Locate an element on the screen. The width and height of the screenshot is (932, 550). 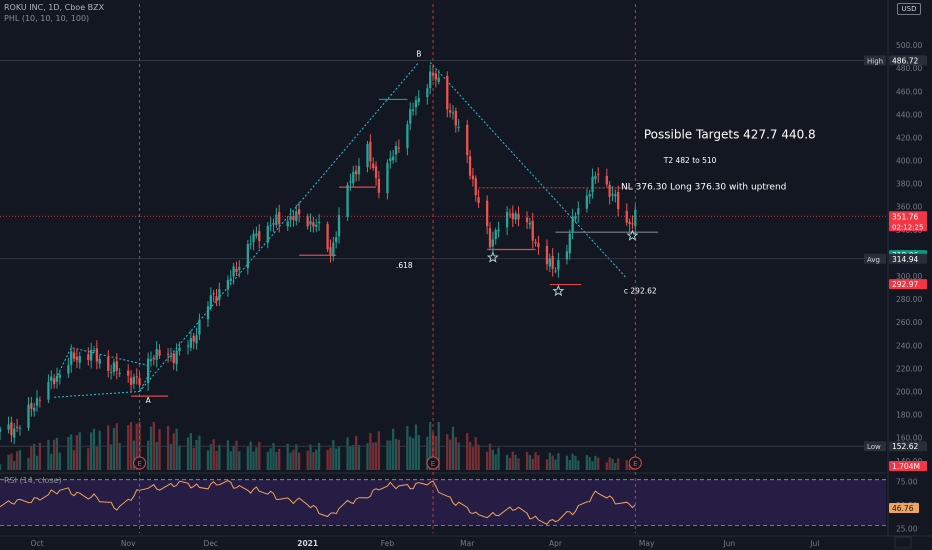
time-tick-label: Oct is located at coordinates (37, 543).